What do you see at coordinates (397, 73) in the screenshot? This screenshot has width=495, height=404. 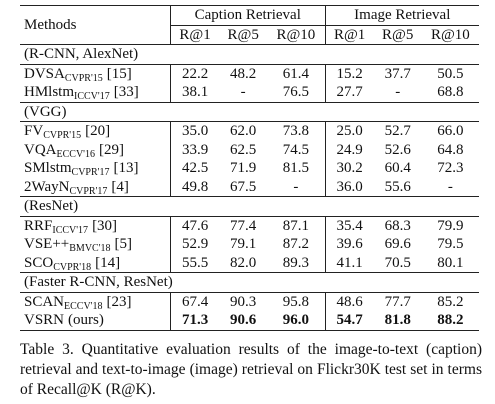 I see `value-cell: 37.7` at bounding box center [397, 73].